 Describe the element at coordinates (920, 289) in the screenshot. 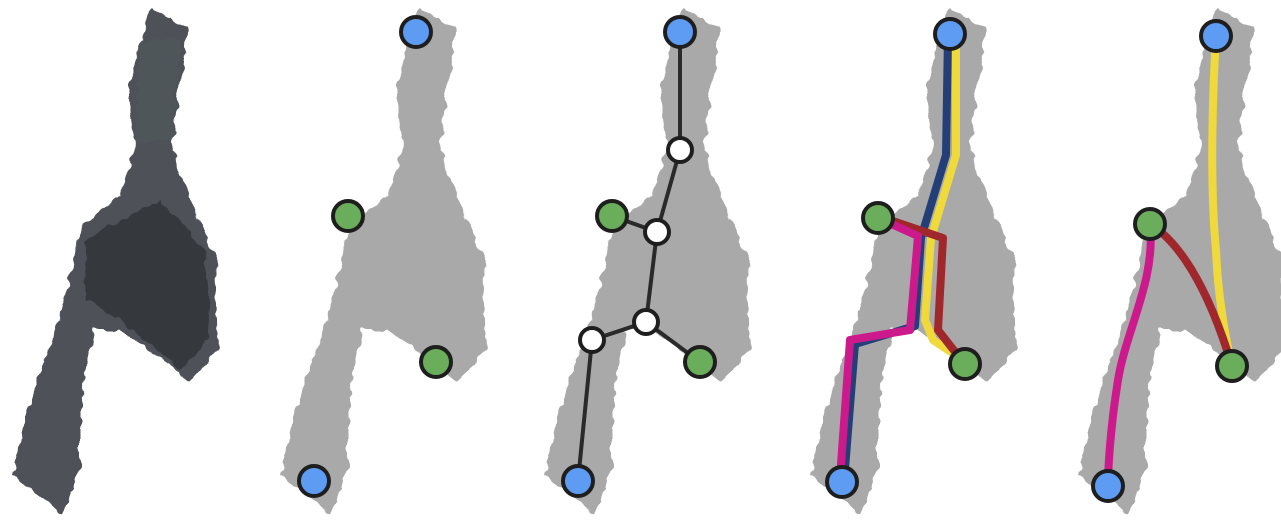

I see `path-darkred` at that location.